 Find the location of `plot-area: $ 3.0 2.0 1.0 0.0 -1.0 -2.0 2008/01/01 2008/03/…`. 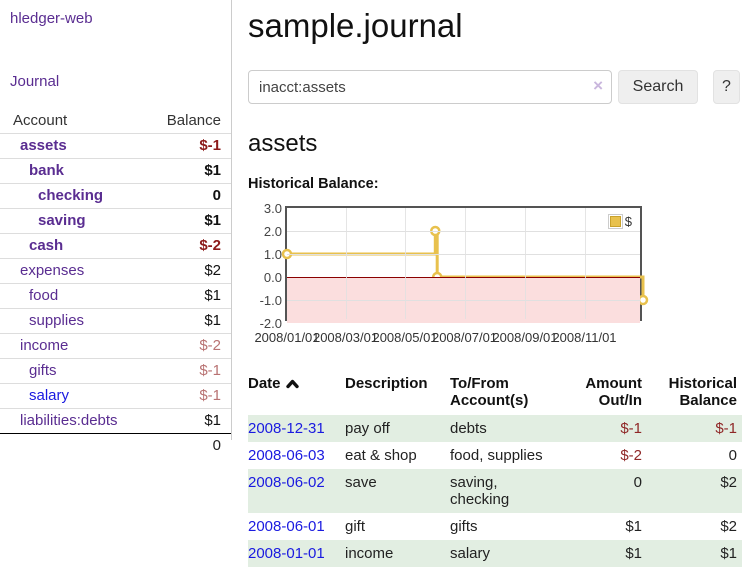

plot-area: $ 3.0 2.0 1.0 0.0 -1.0 -2.0 2008/01/01 2008/03/… is located at coordinates (451, 273).